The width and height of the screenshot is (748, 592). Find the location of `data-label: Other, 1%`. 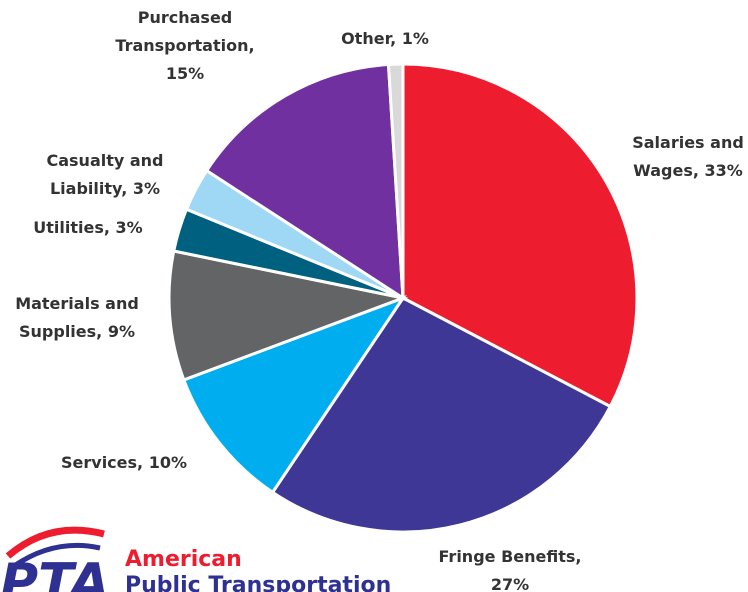

data-label: Other, 1% is located at coordinates (385, 38).